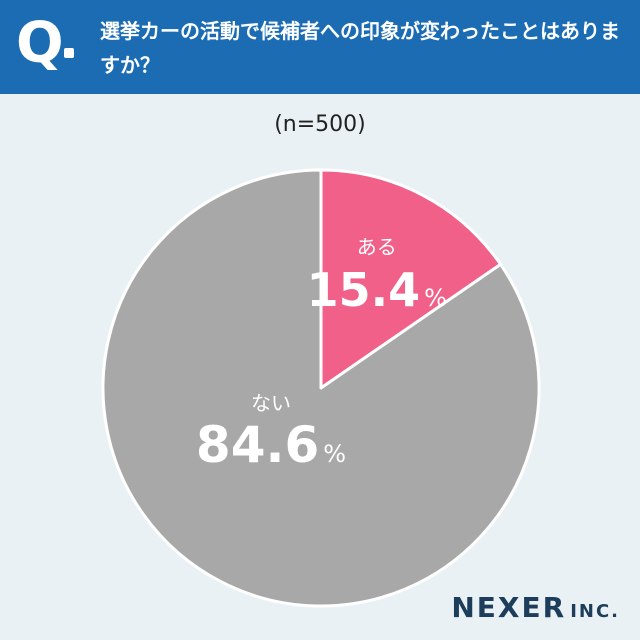  Describe the element at coordinates (377, 290) in the screenshot. I see `slice-value-label: 15.4%` at that location.